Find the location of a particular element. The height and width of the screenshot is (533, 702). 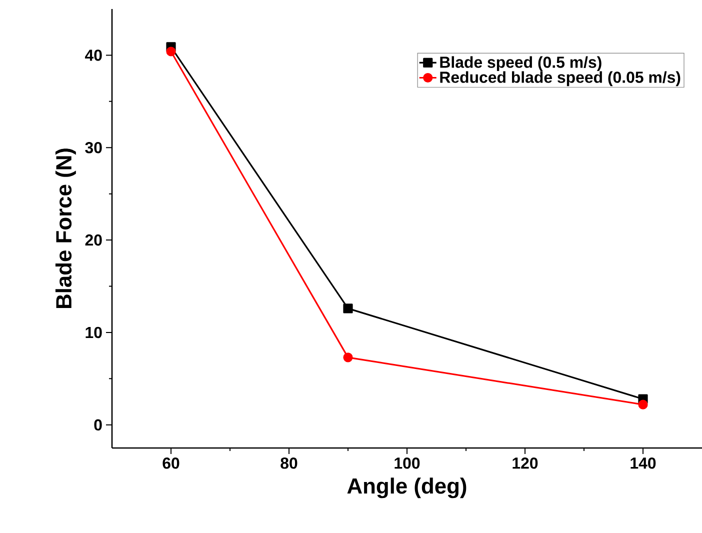

x-tick-label: 80 is located at coordinates (289, 463).